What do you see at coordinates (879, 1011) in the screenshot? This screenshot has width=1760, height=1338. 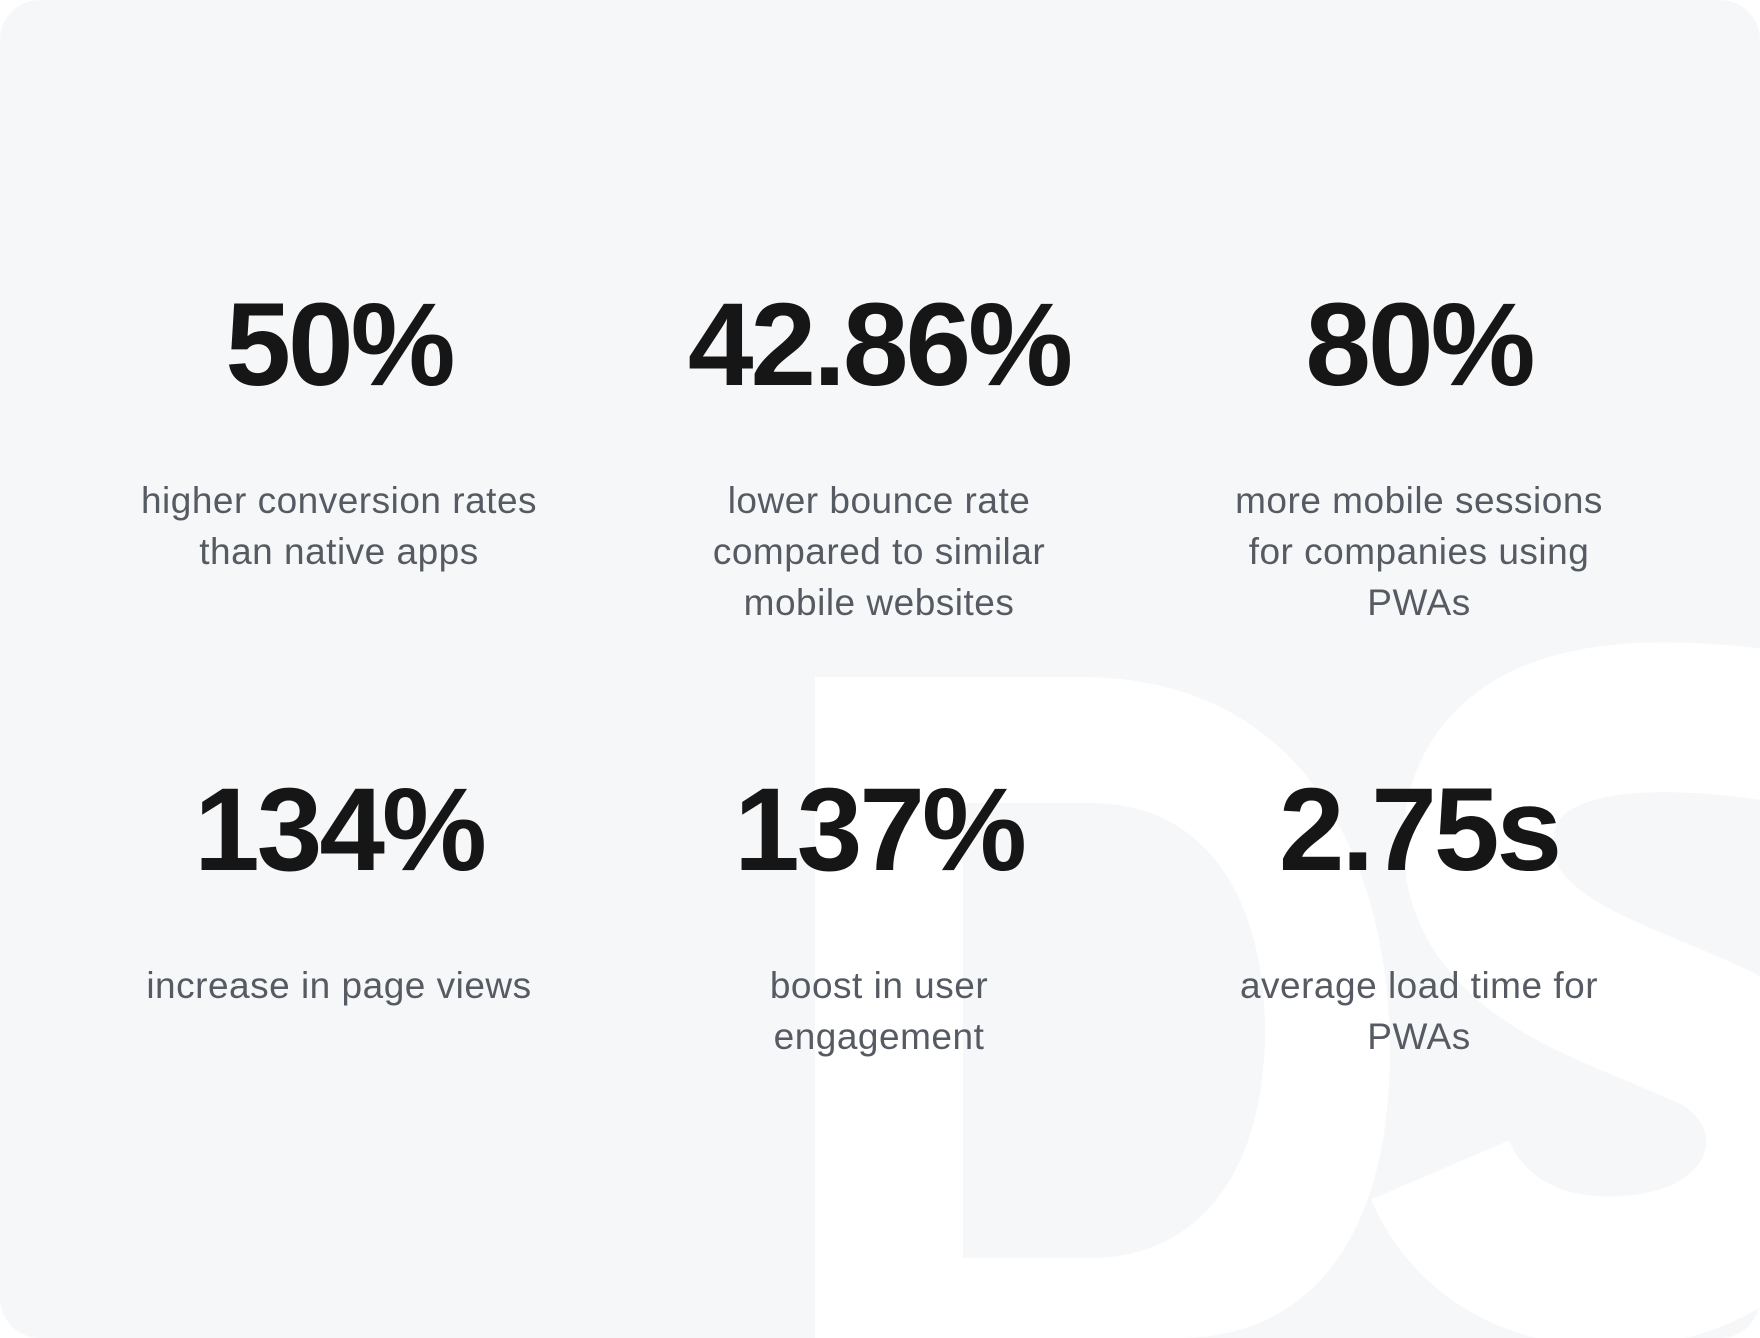 I see `stat-description: boost in user engagement` at bounding box center [879, 1011].